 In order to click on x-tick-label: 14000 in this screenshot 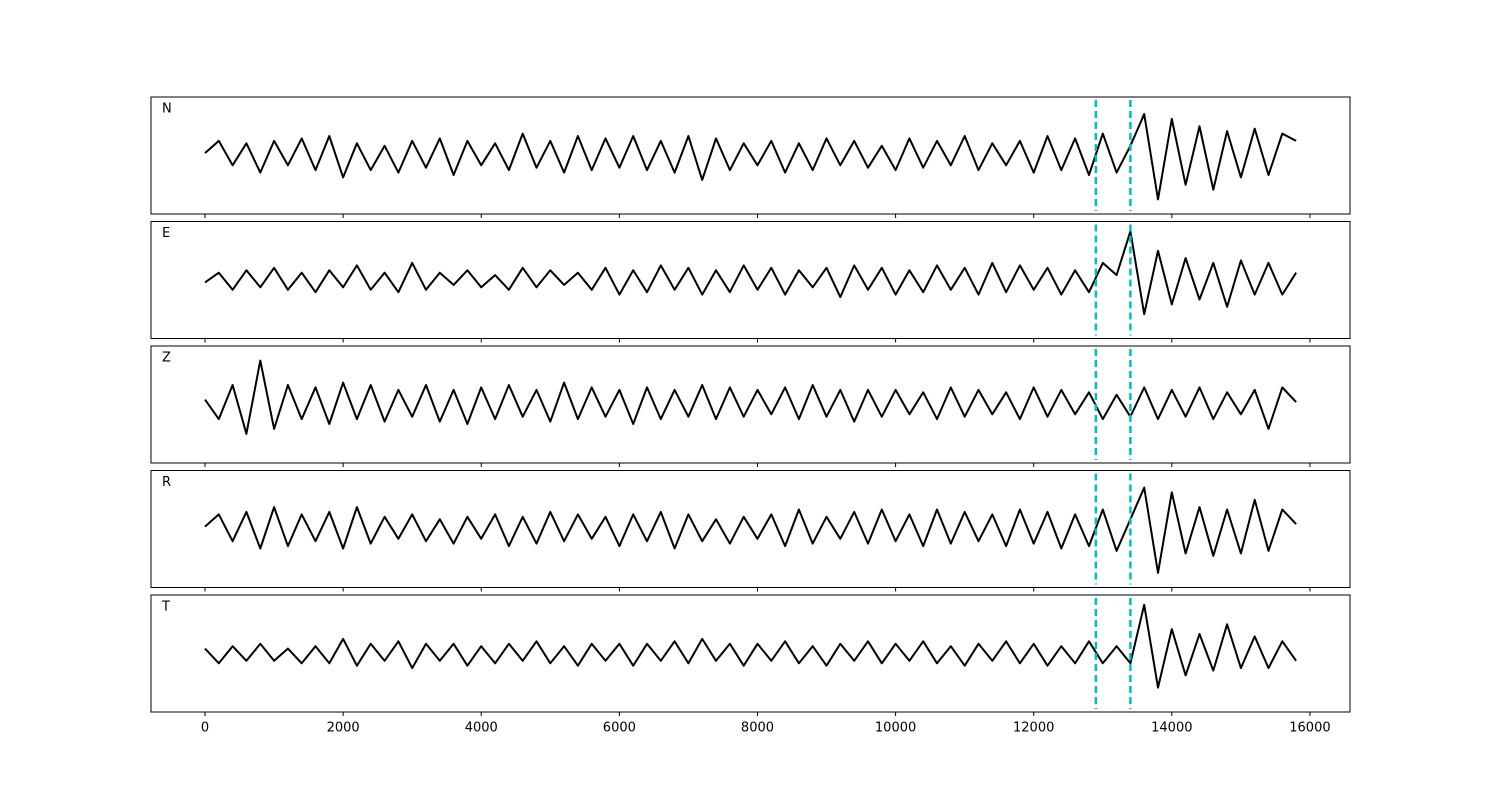, I will do `click(1171, 728)`.